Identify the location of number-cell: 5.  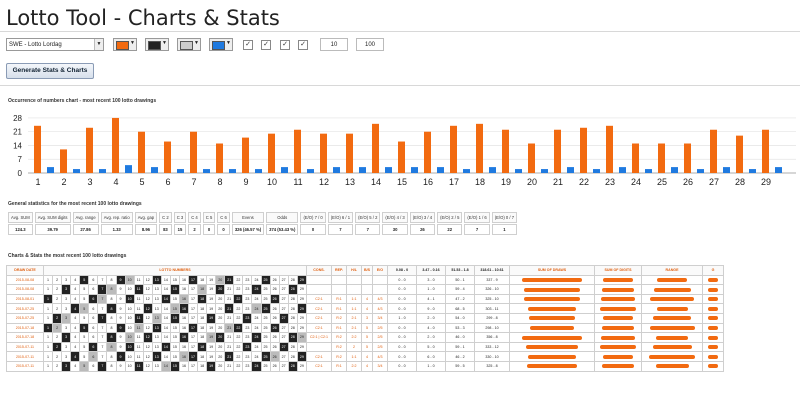
(84, 366).